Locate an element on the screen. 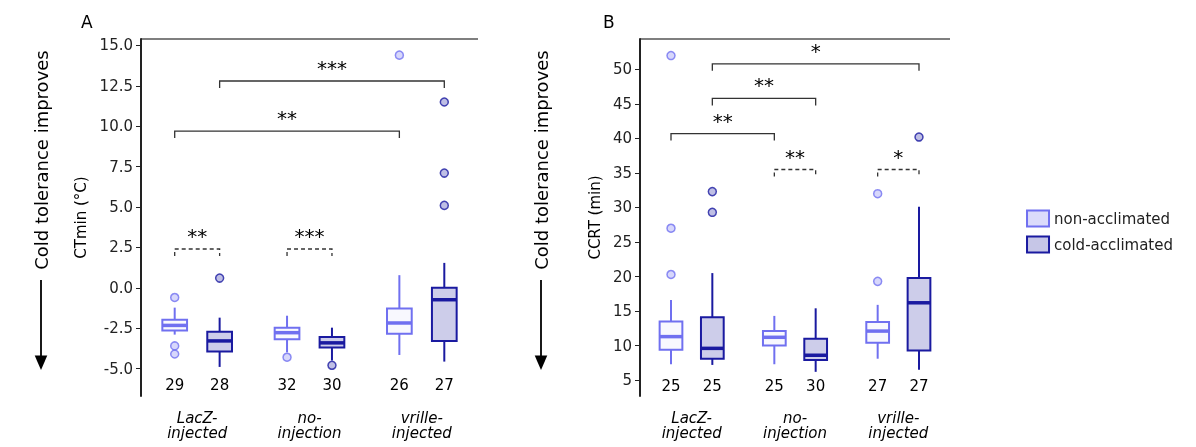  y-tick-label: 15 is located at coordinates (622, 311).